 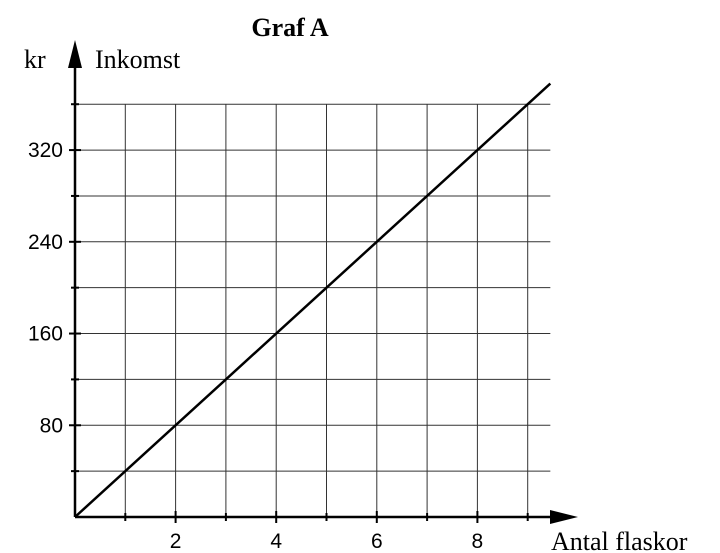 I want to click on x-tick-label: 2, so click(x=176, y=541).